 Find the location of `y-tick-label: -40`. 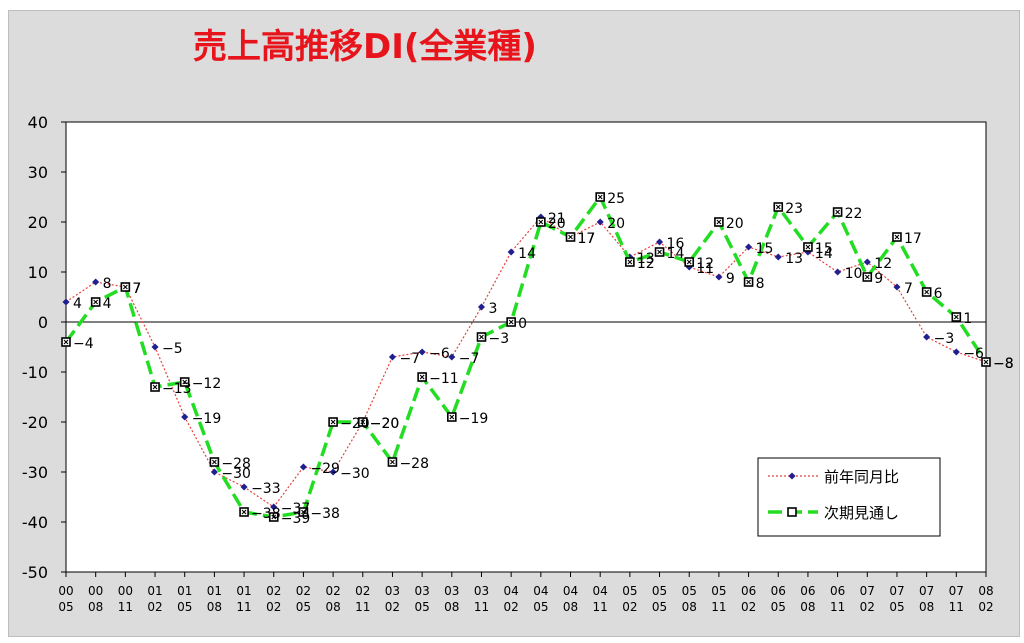

y-tick-label: -40 is located at coordinates (35, 522).